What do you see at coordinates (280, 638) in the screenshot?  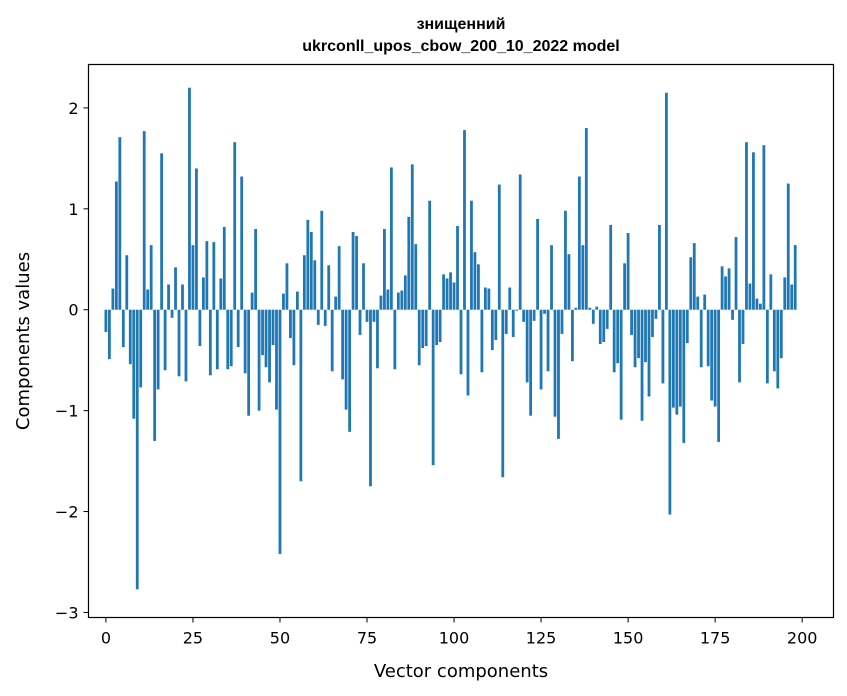 I see `x-tick-label: 50` at bounding box center [280, 638].